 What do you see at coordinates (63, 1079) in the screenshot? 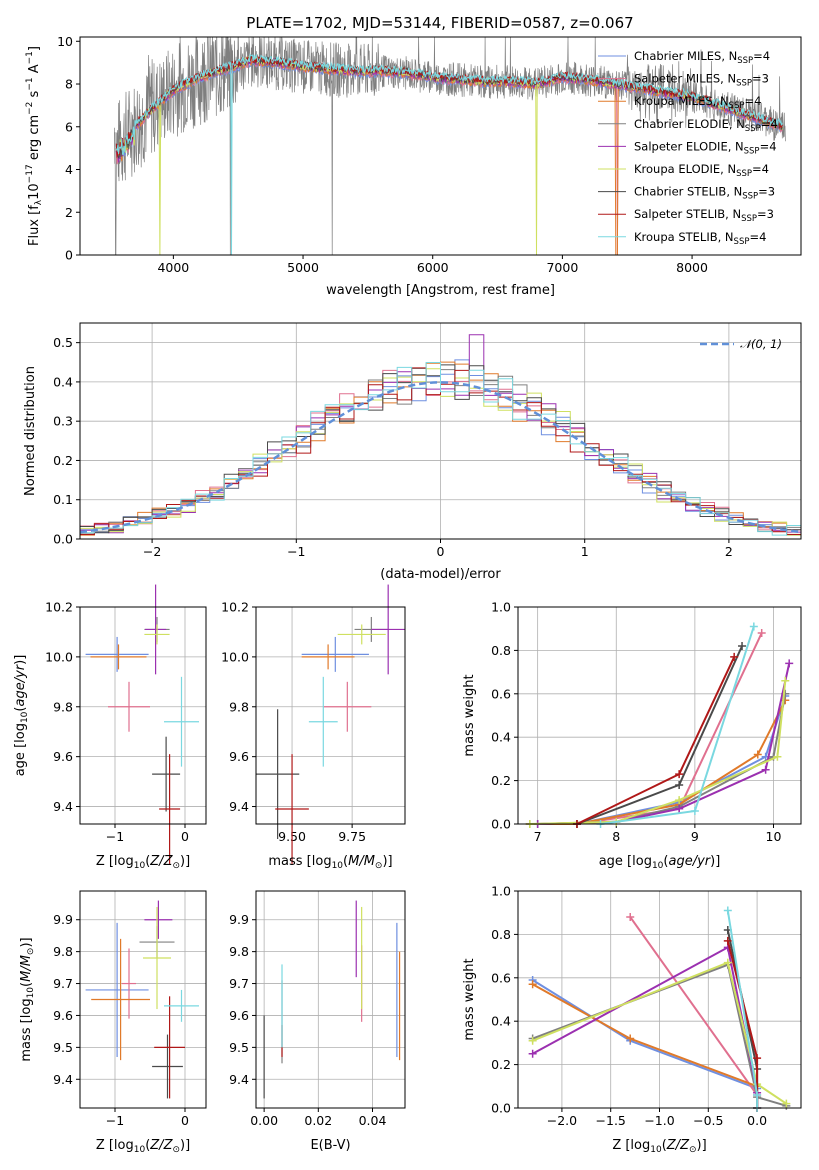
I see `y-tick-label: 9.4` at bounding box center [63, 1079].